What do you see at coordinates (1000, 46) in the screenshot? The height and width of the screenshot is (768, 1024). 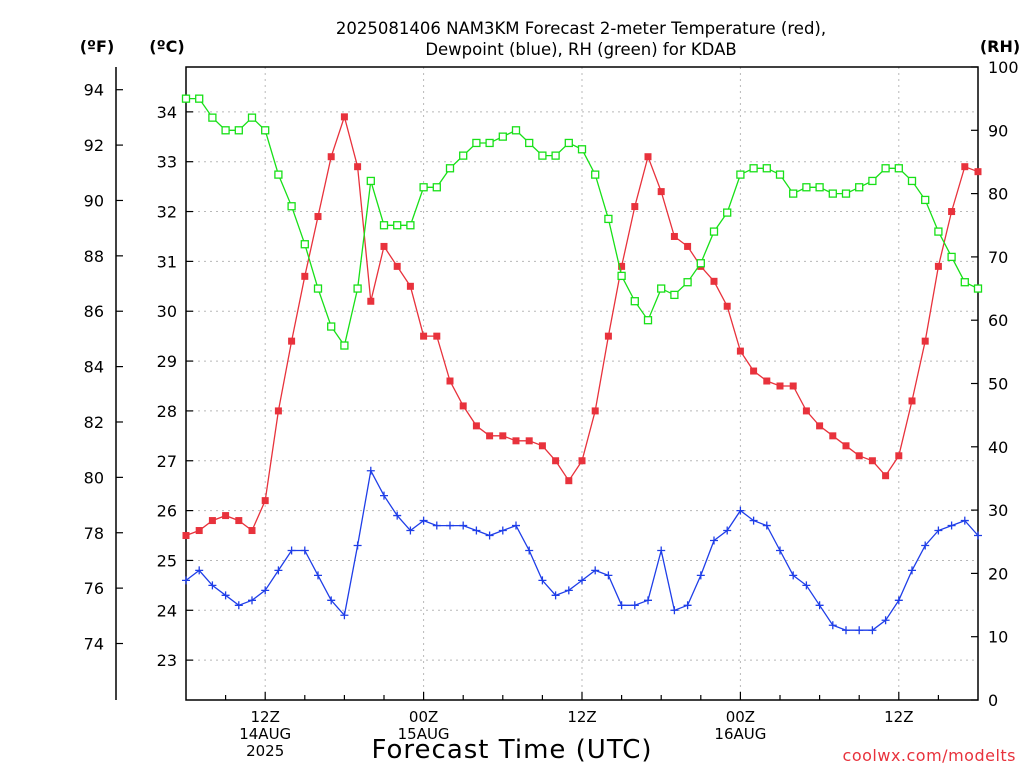 I see `rh-unit-label: (RH)` at bounding box center [1000, 46].